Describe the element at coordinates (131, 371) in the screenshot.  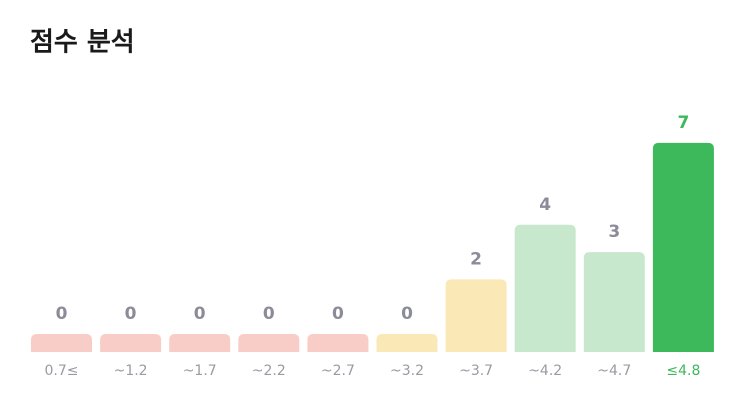
I see `x-tick-label: ~1.2` at that location.